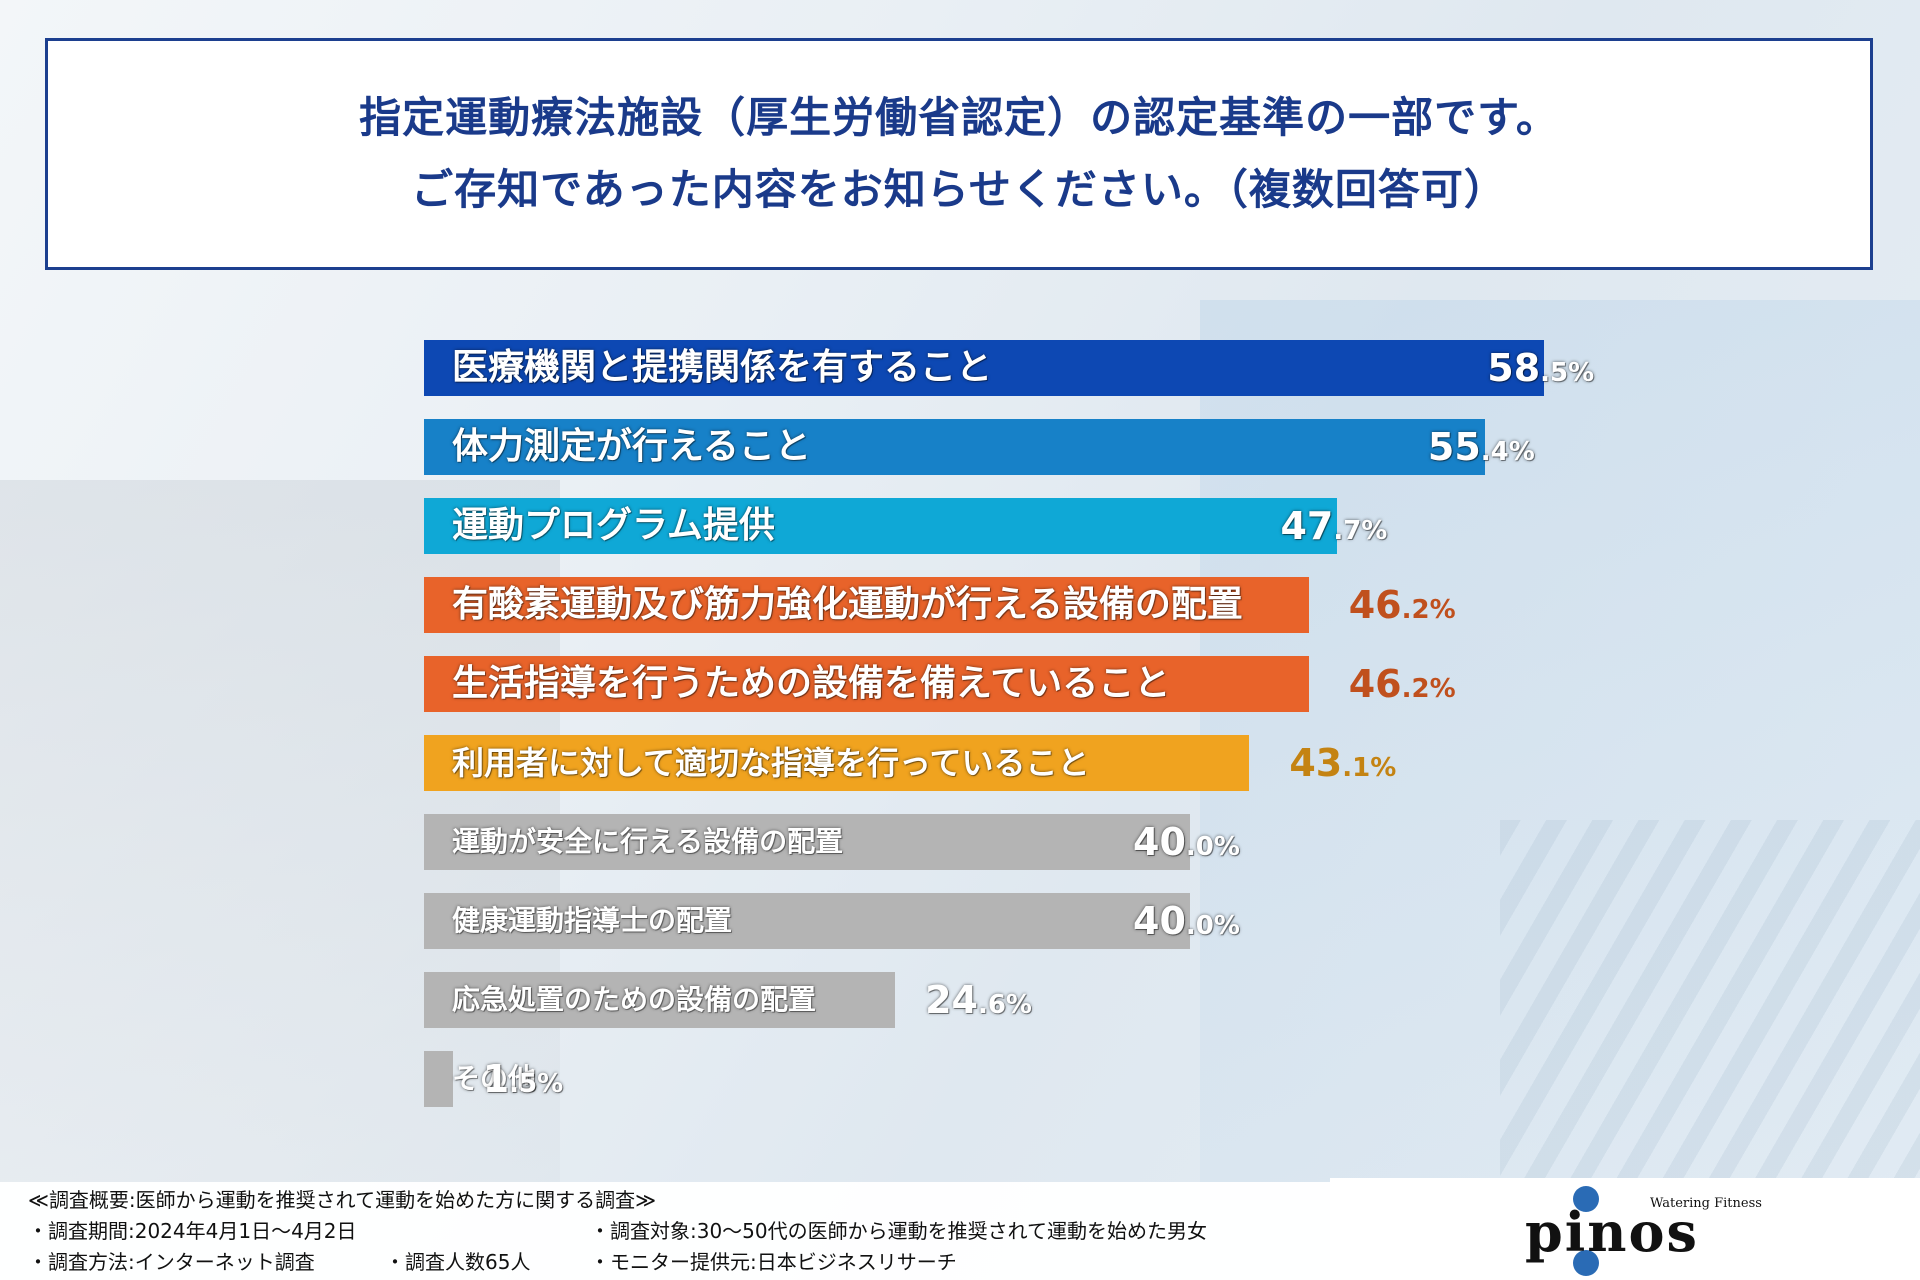 This screenshot has width=1920, height=1280. I want to click on bar-value-int-7: 40, so click(1159, 842).